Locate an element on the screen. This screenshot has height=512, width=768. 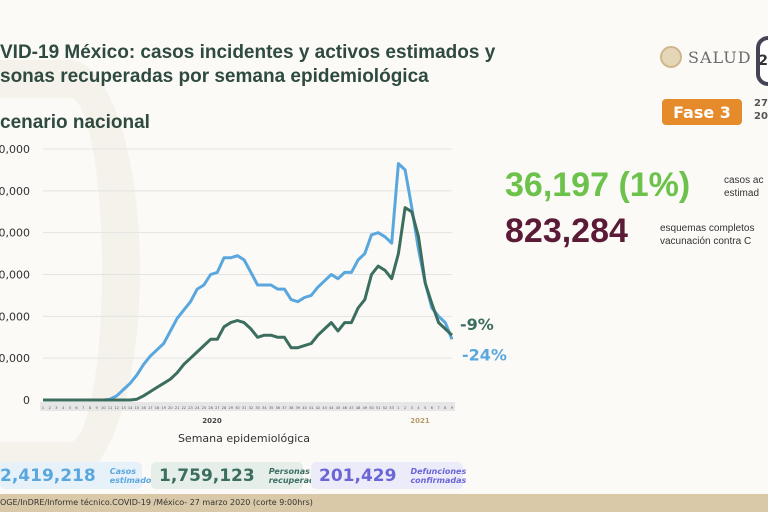
x-tick-label: 29 is located at coordinates (231, 408).